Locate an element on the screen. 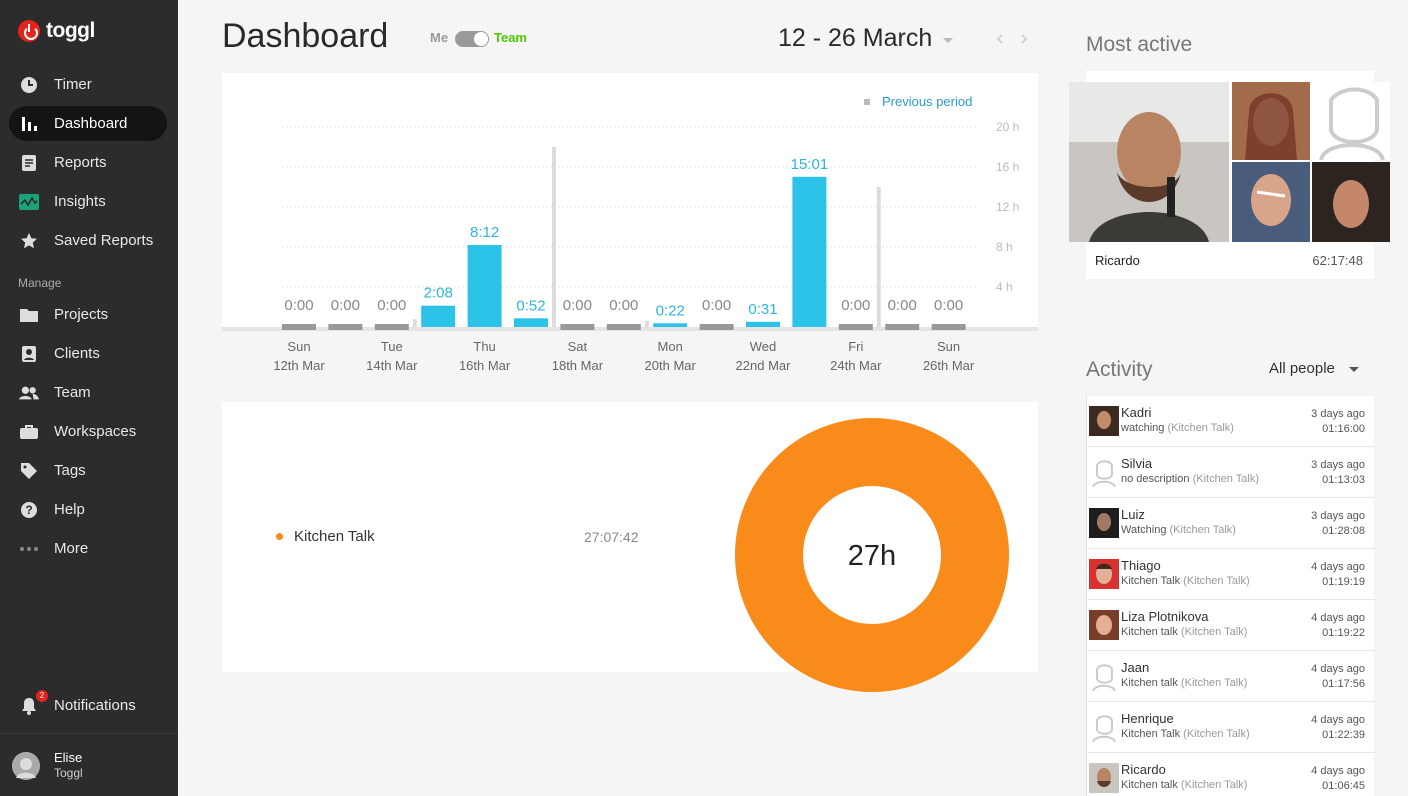 The height and width of the screenshot is (796, 1408). sidebar-item-tags: Tags is located at coordinates (88, 470).